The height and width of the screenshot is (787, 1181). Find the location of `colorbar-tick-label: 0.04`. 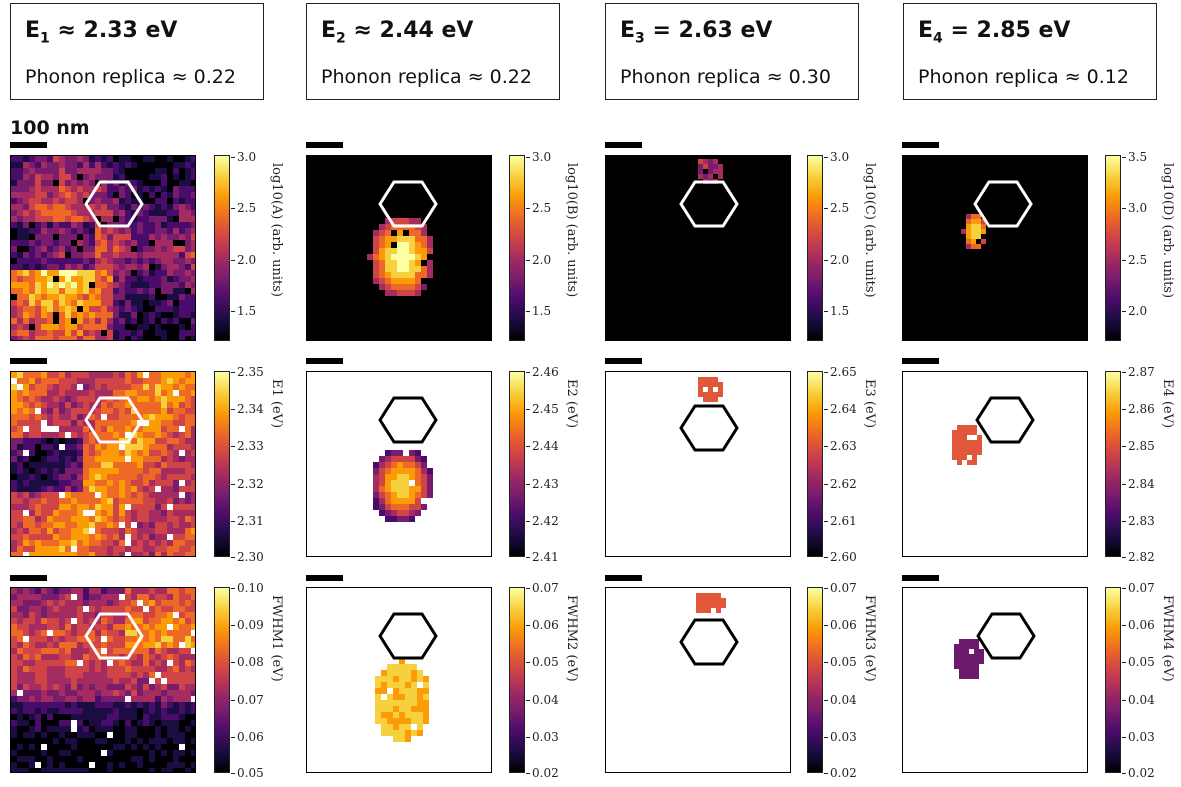

colorbar-tick-label: 0.04 is located at coordinates (545, 699).